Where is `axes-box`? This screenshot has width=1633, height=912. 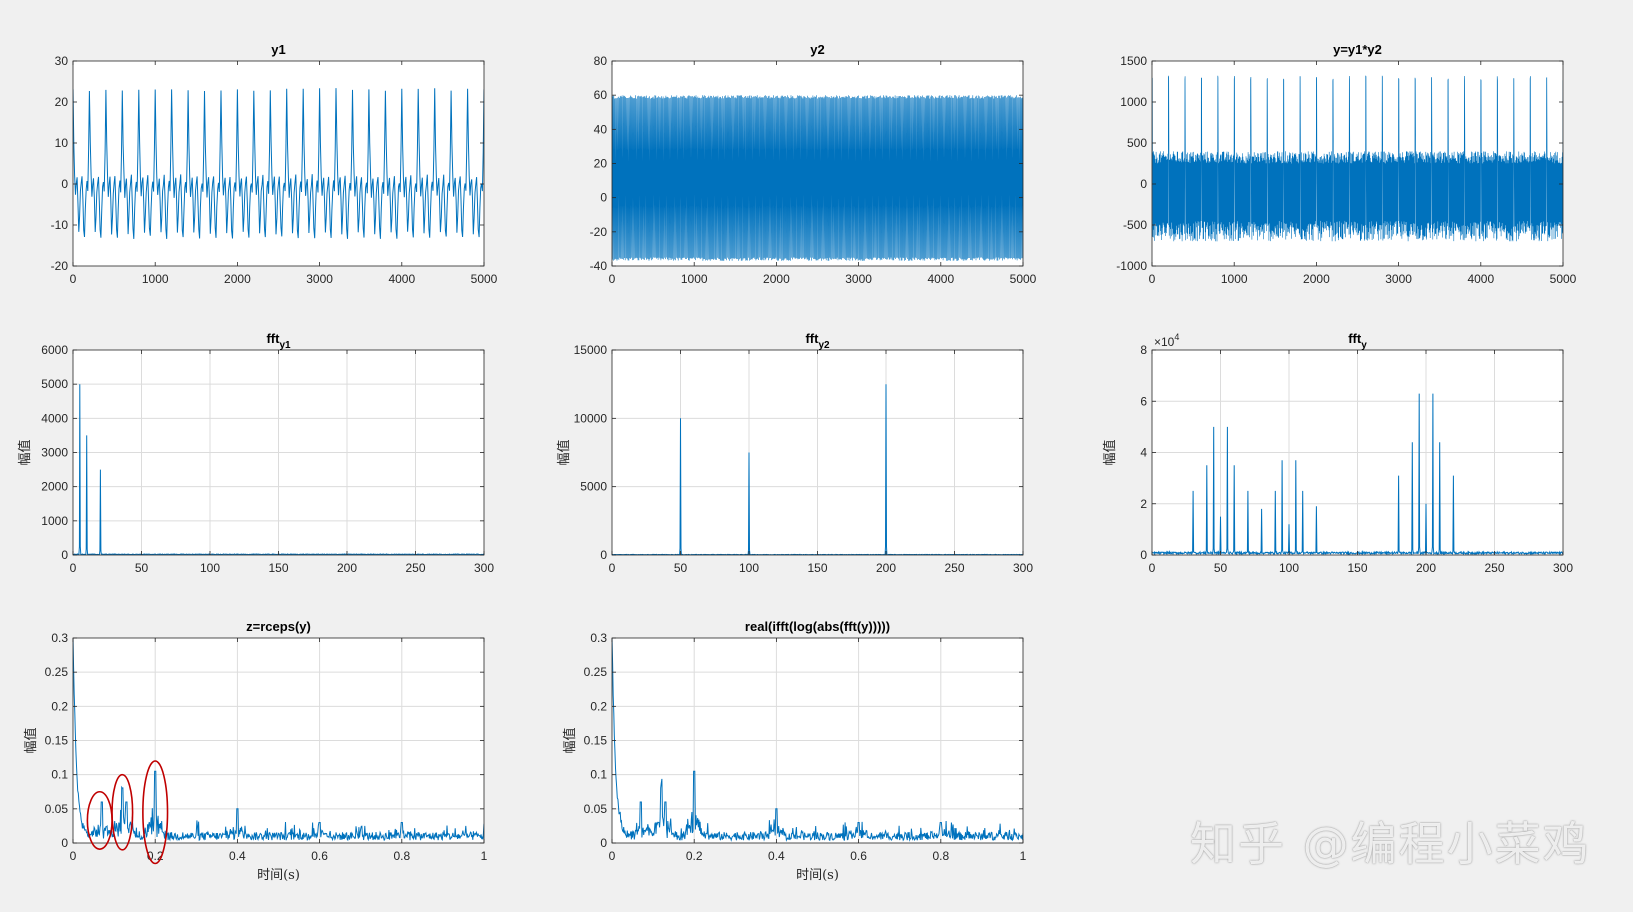 axes-box is located at coordinates (1357, 163).